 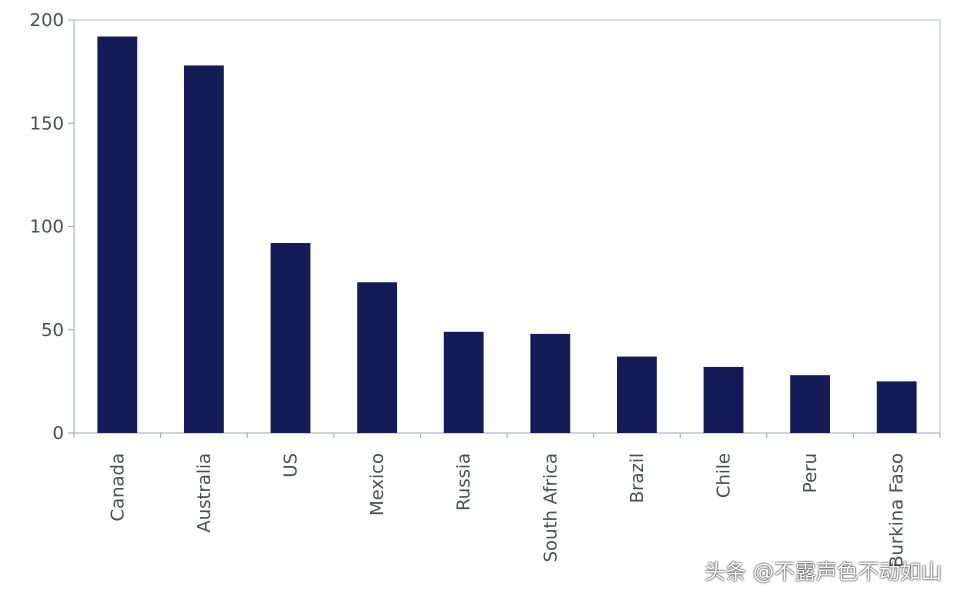 What do you see at coordinates (291, 465) in the screenshot?
I see `x-tick-label: US` at bounding box center [291, 465].